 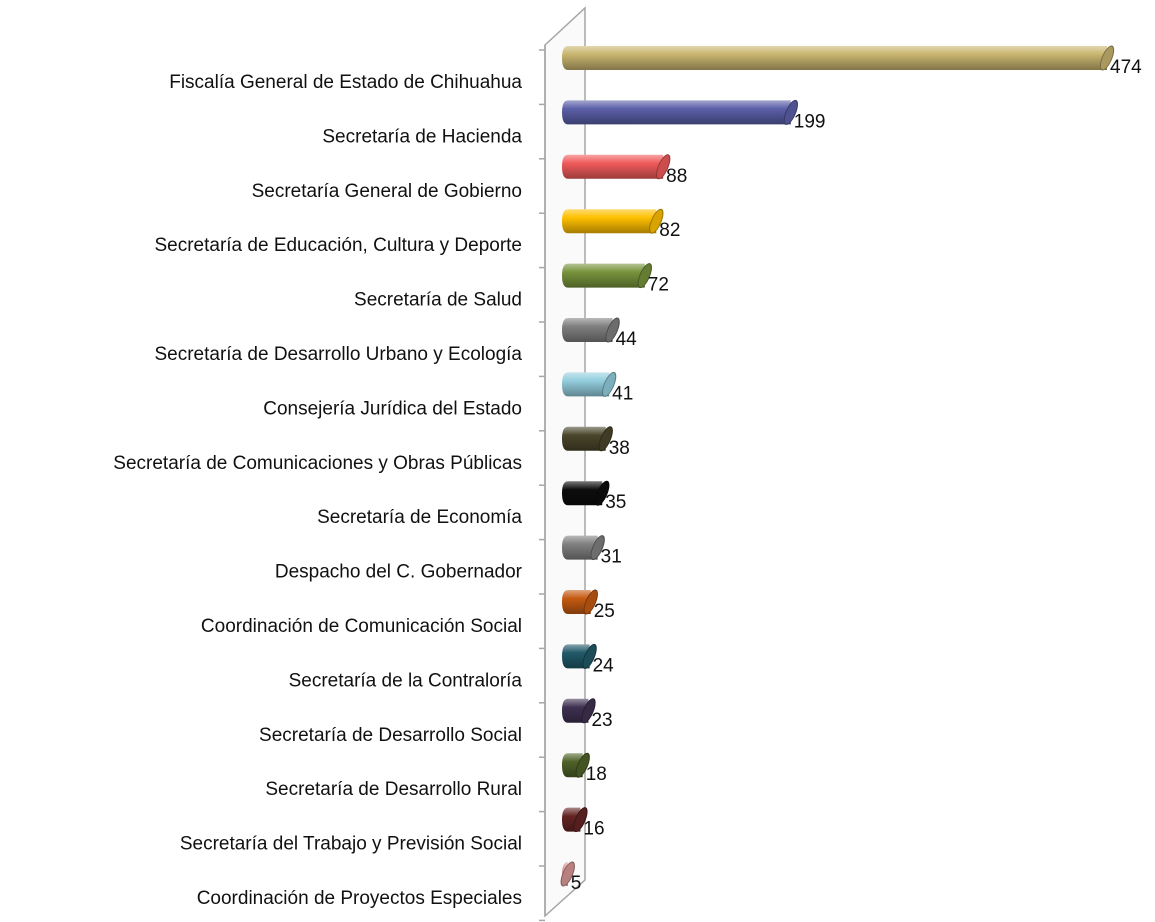 What do you see at coordinates (615, 502) in the screenshot?
I see `value-label: 35` at bounding box center [615, 502].